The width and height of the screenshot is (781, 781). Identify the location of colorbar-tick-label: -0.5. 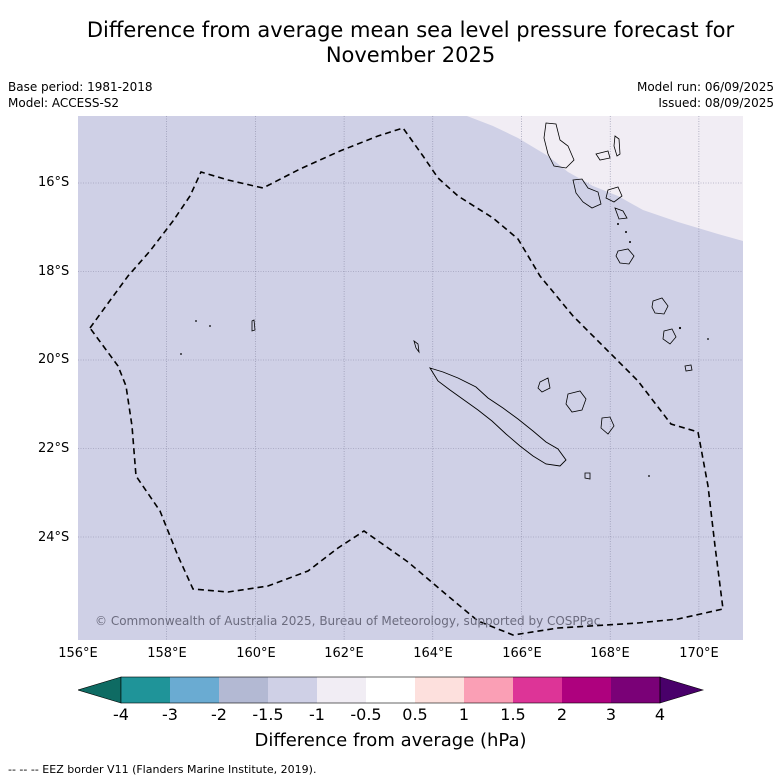
(366, 714).